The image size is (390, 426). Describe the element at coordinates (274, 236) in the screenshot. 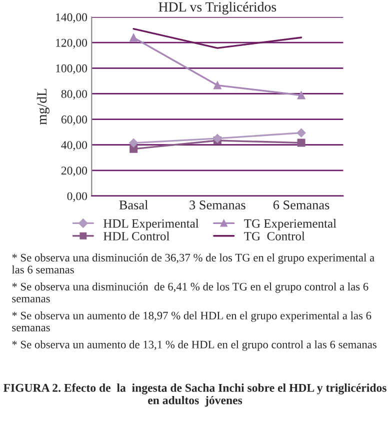

I see `legend-label: TG Control` at that location.